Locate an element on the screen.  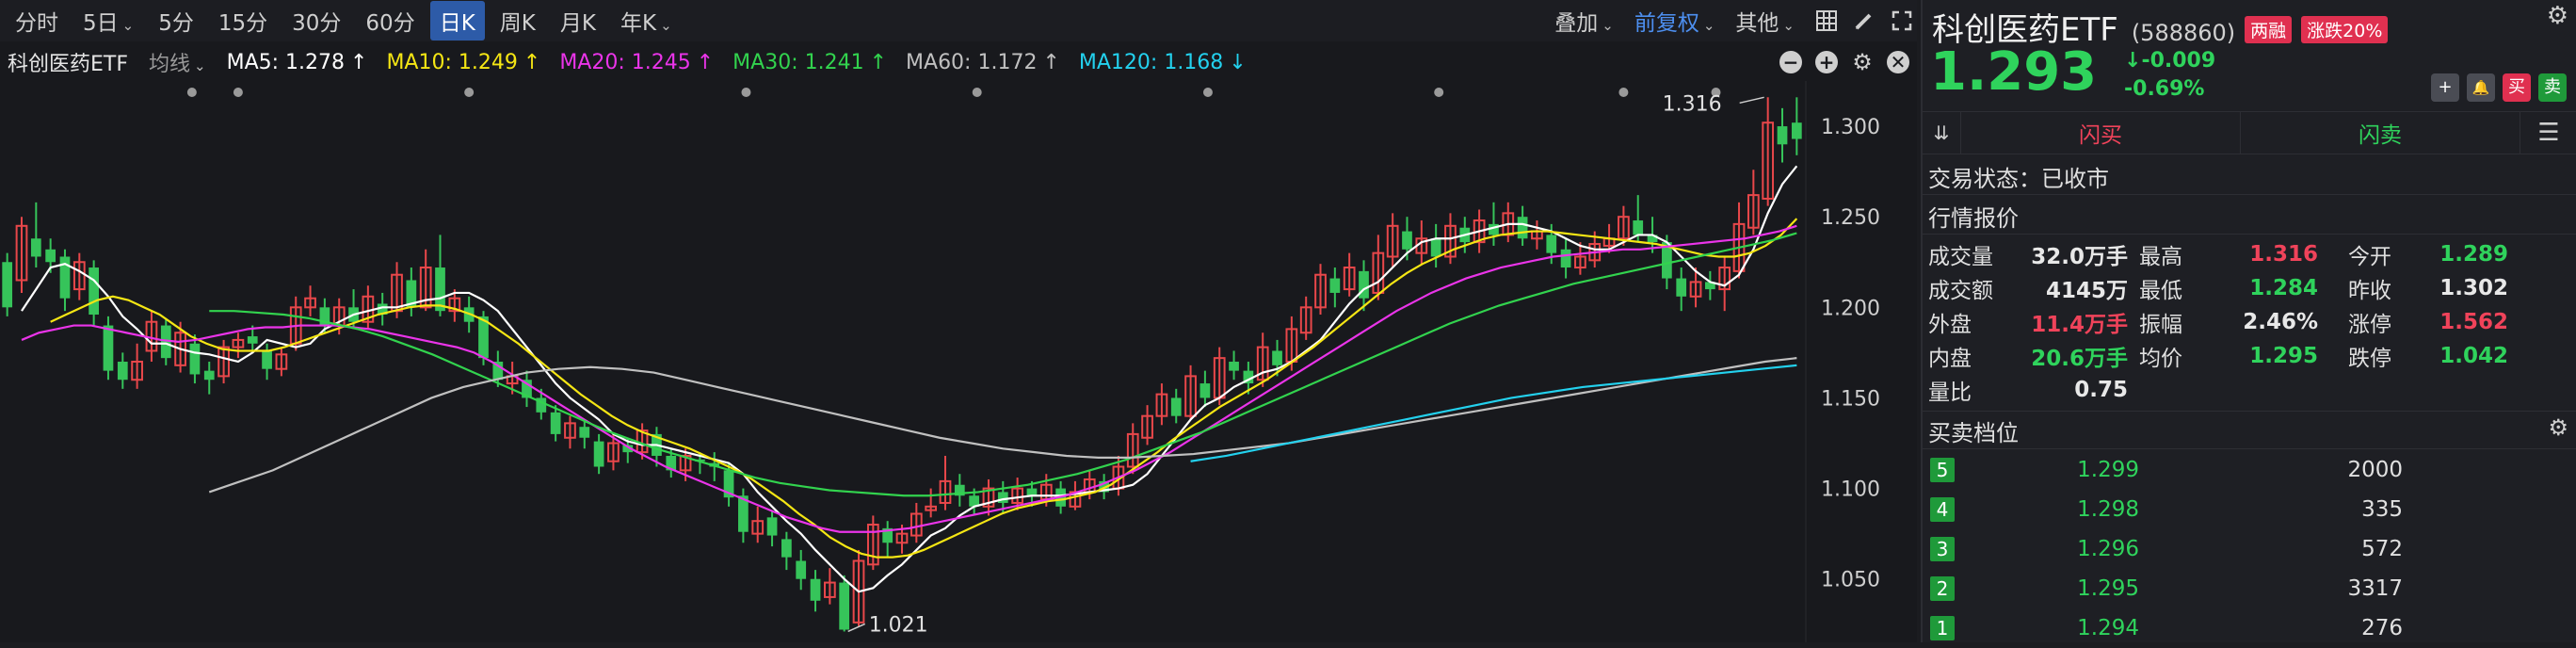
period-tab: 30分 is located at coordinates (316, 20).